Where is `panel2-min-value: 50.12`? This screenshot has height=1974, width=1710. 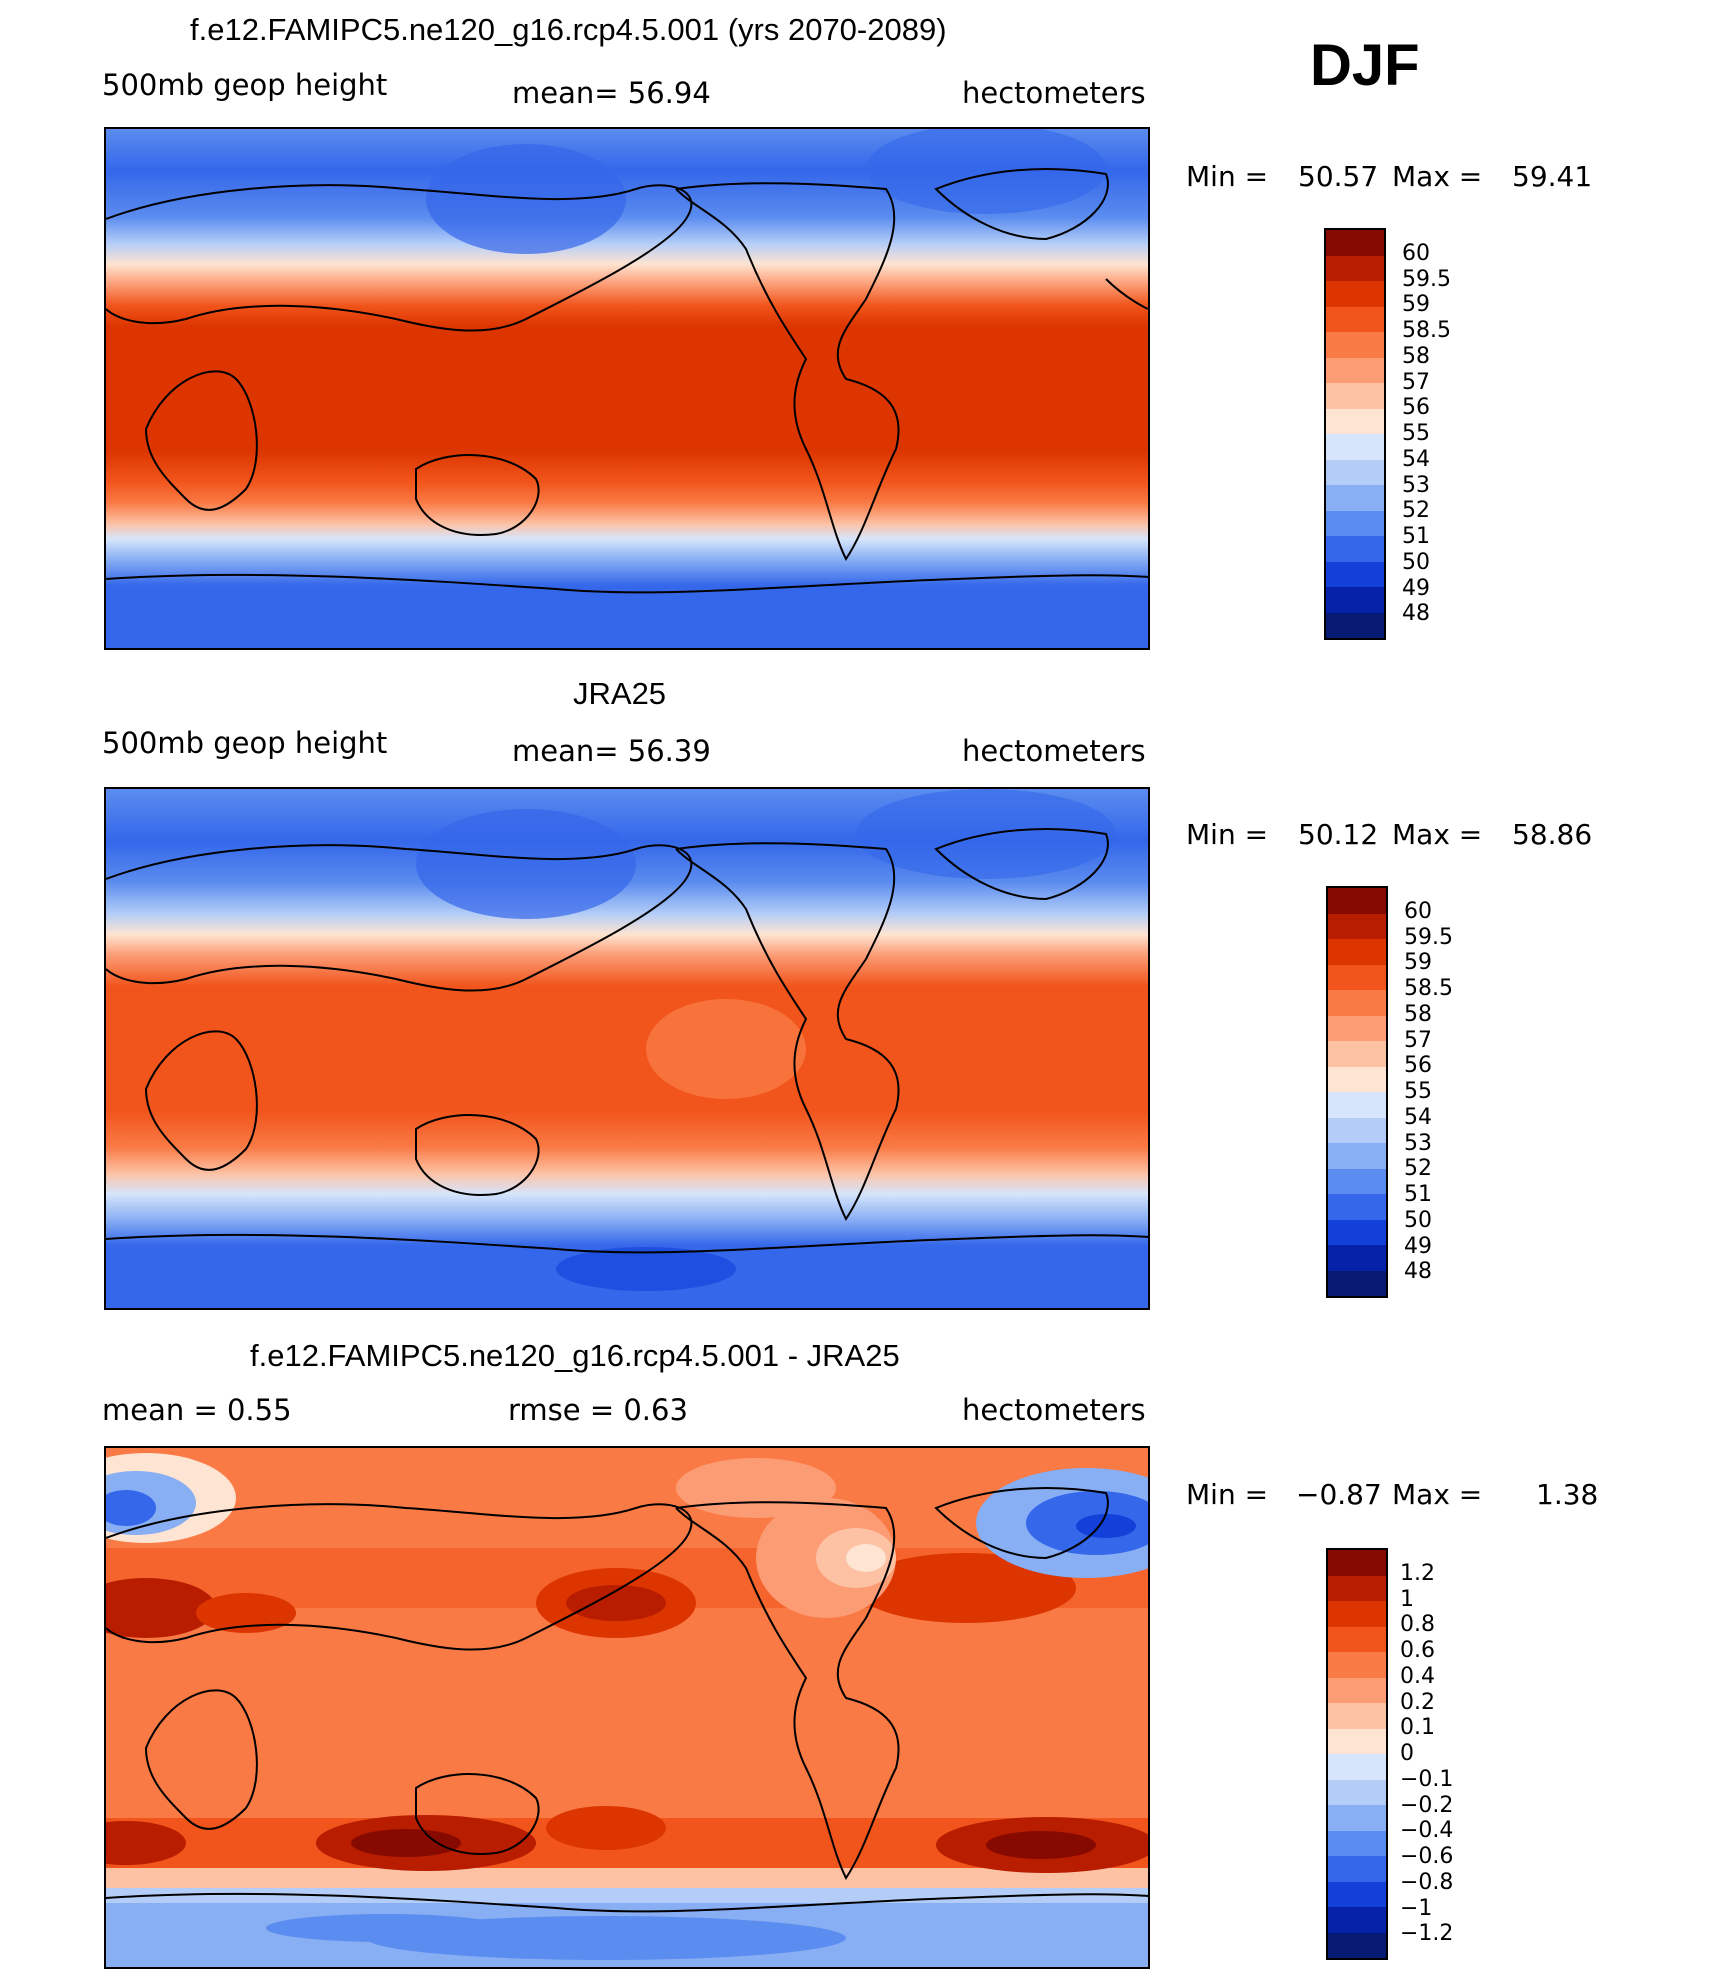
panel2-min-value: 50.12 is located at coordinates (1338, 834).